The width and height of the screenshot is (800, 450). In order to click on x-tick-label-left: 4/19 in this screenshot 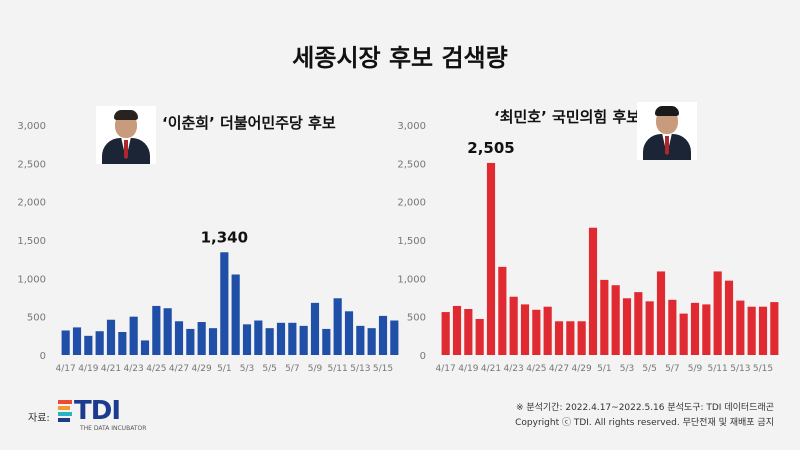, I will do `click(88, 369)`.